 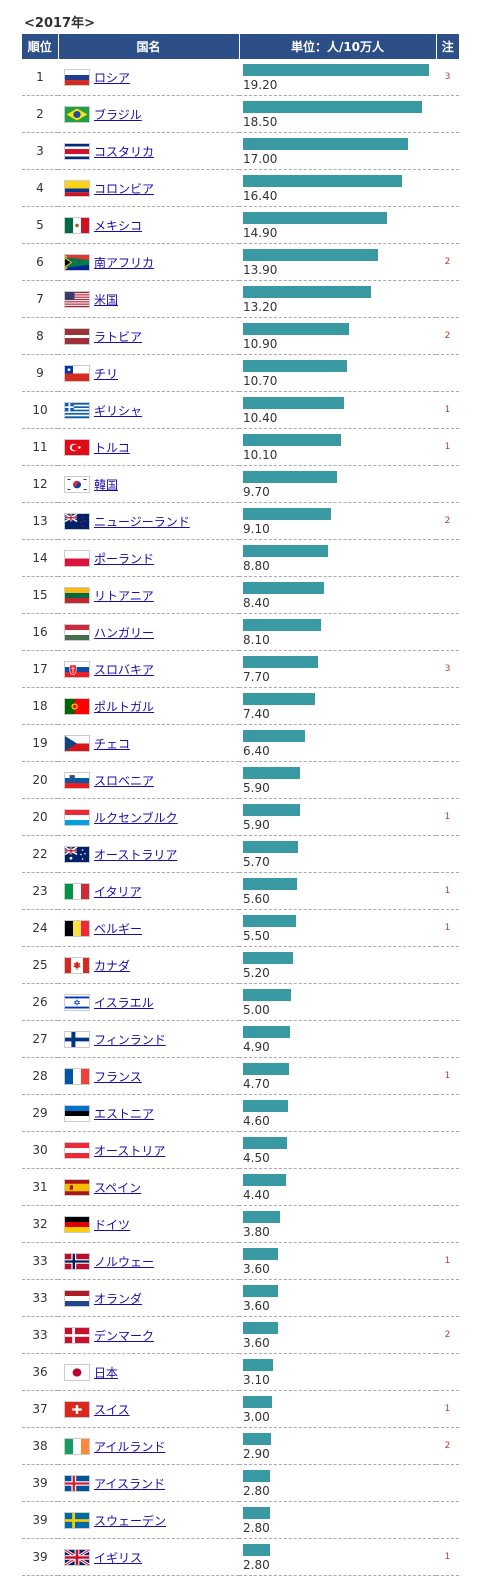 I want to click on table-row: 15 リトアニア 8.40, so click(x=240, y=595).